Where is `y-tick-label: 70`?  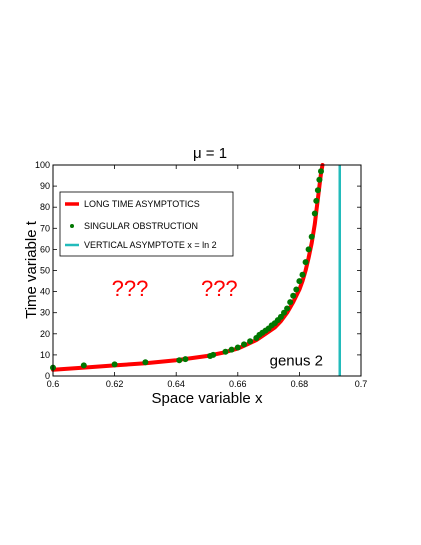 y-tick-label: 70 is located at coordinates (45, 228).